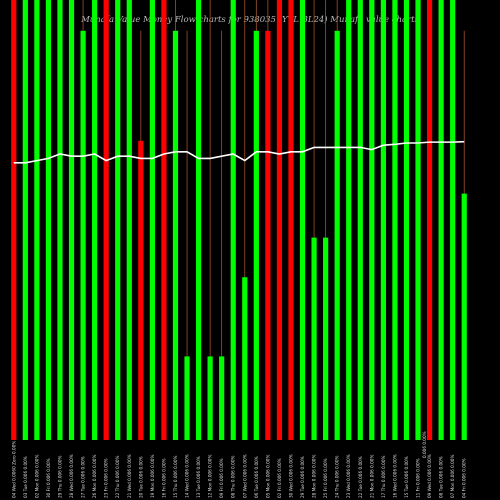 The height and width of the screenshot is (500, 500). Describe the element at coordinates (48, 478) in the screenshot. I see `x-tick-label: 30 Fri 0.006 0.00%` at that location.